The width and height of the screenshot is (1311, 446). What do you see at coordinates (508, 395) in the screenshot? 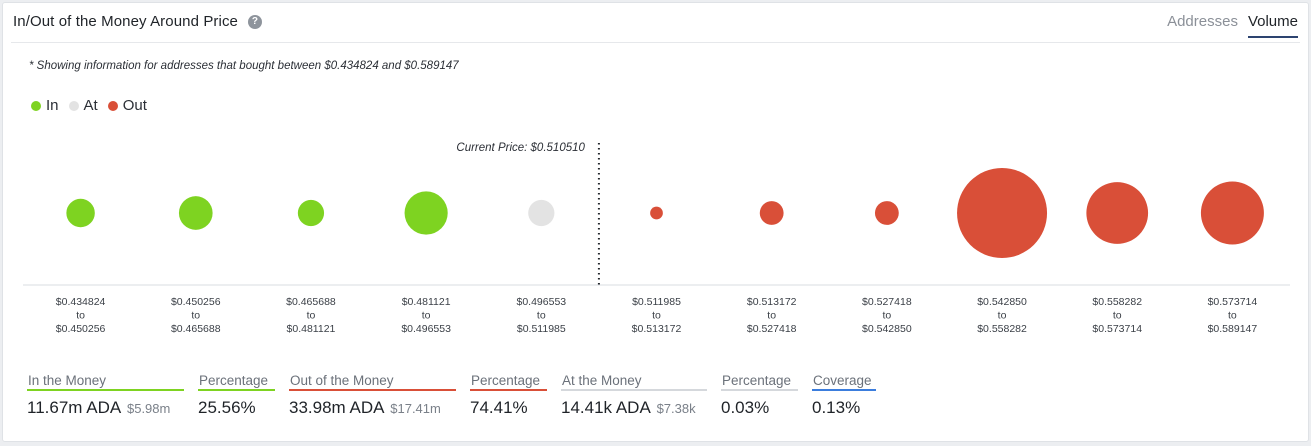
I see `stat-out-percentage: Percentage 74.41%` at bounding box center [508, 395].